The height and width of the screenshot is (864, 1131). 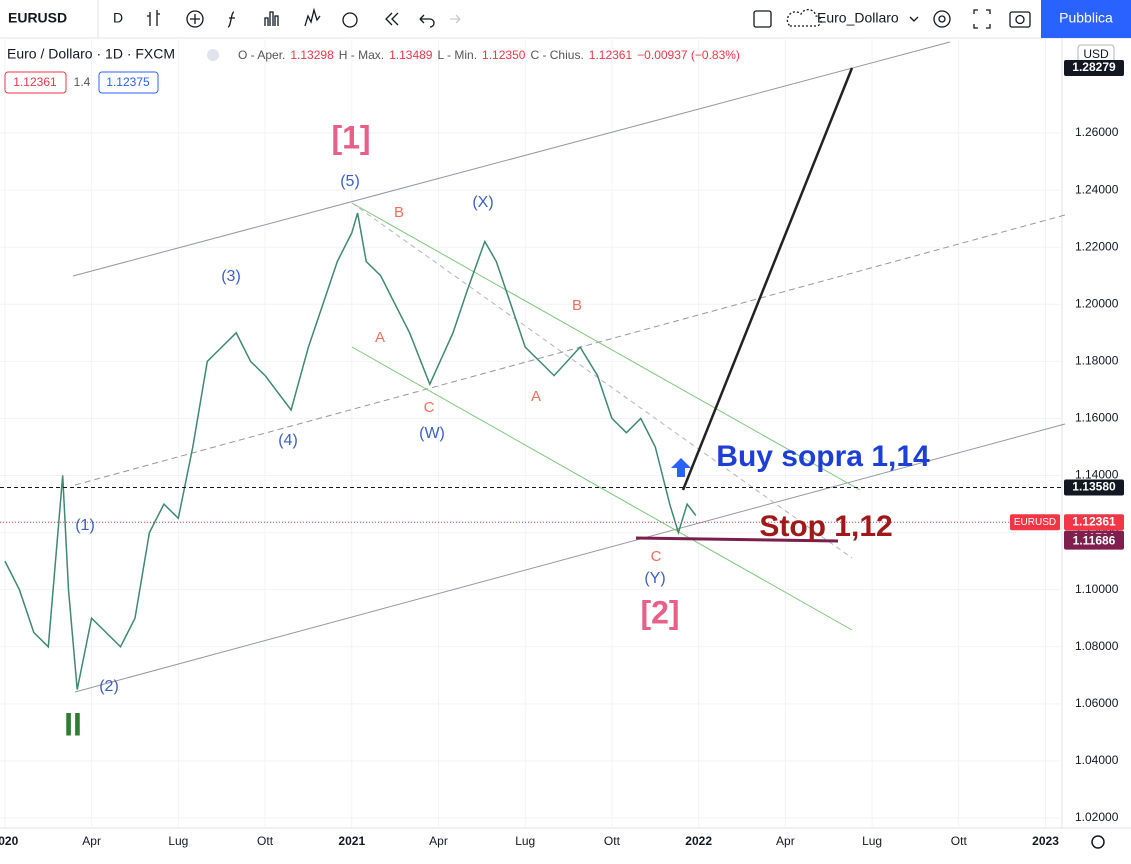 What do you see at coordinates (392, 19) in the screenshot?
I see `replay` at bounding box center [392, 19].